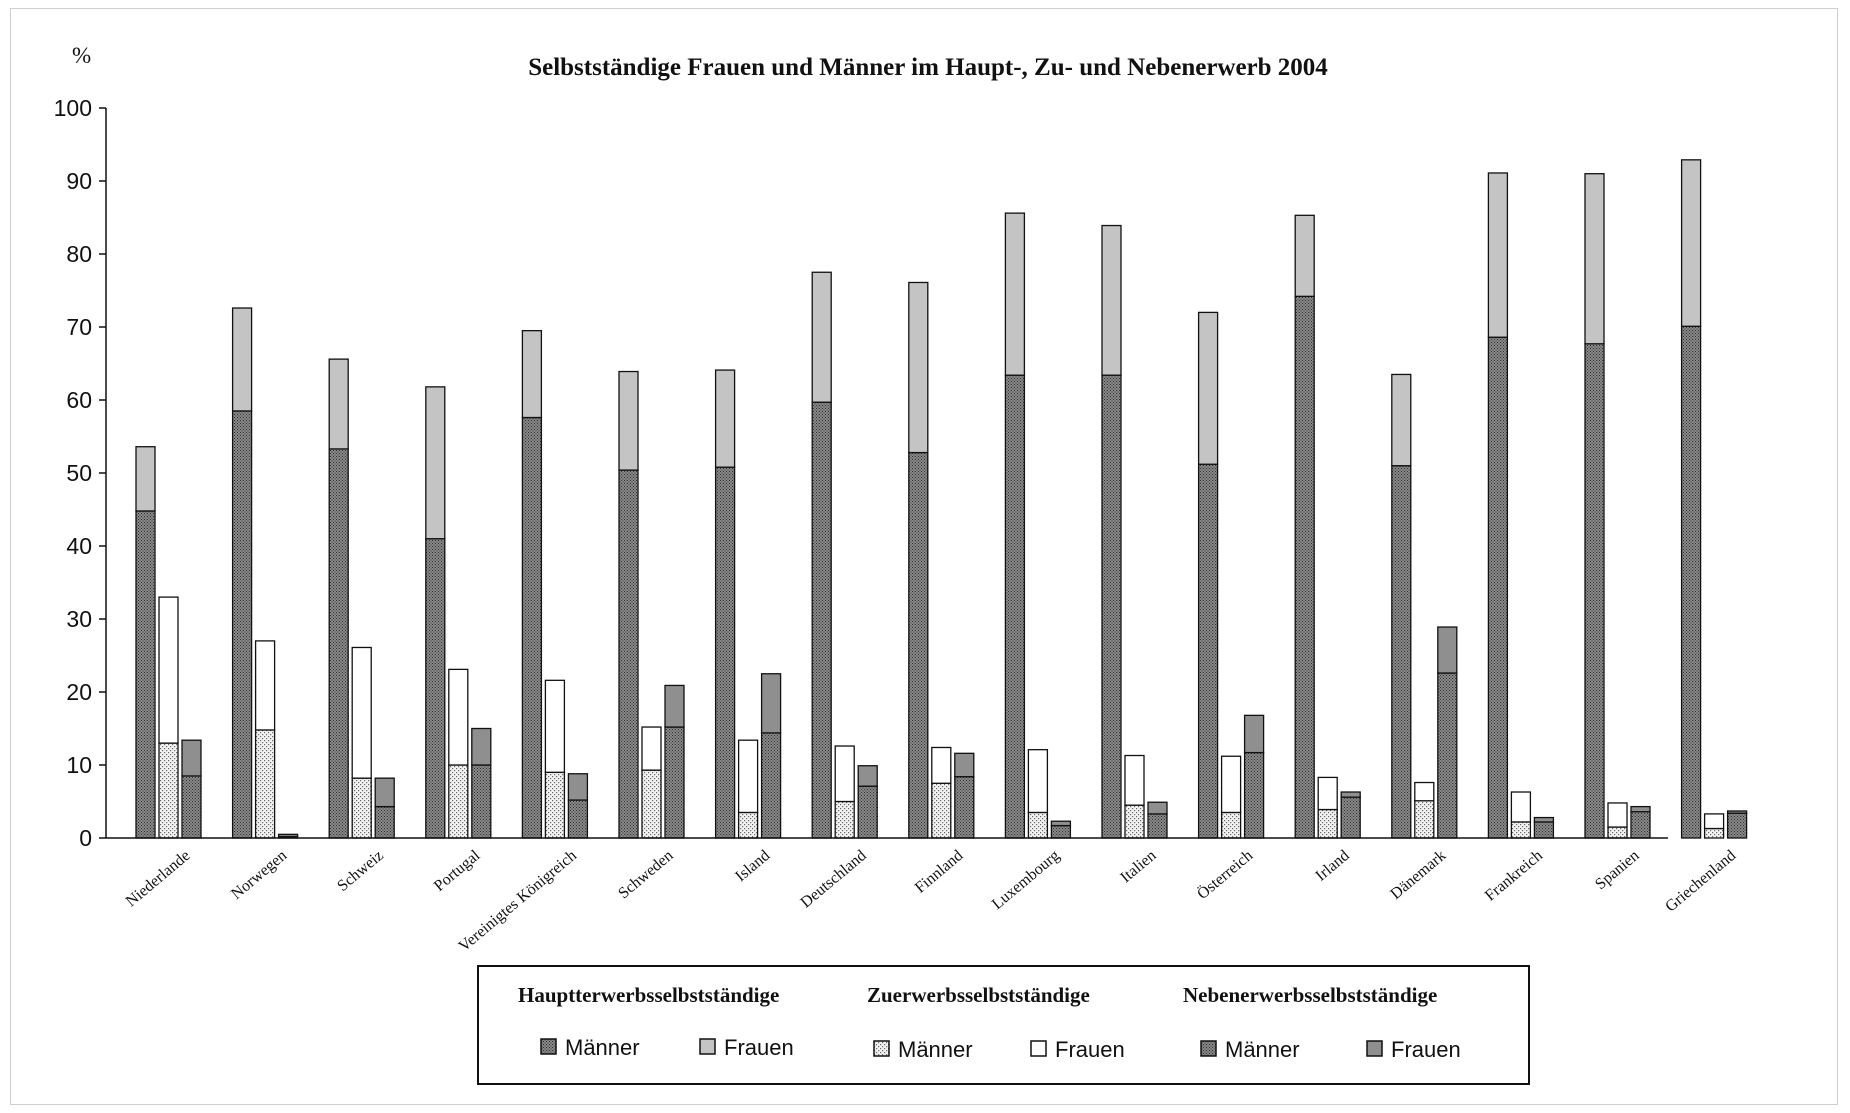 The height and width of the screenshot is (1113, 1850). What do you see at coordinates (158, 878) in the screenshot?
I see `x-tick-label: Niederlande` at bounding box center [158, 878].